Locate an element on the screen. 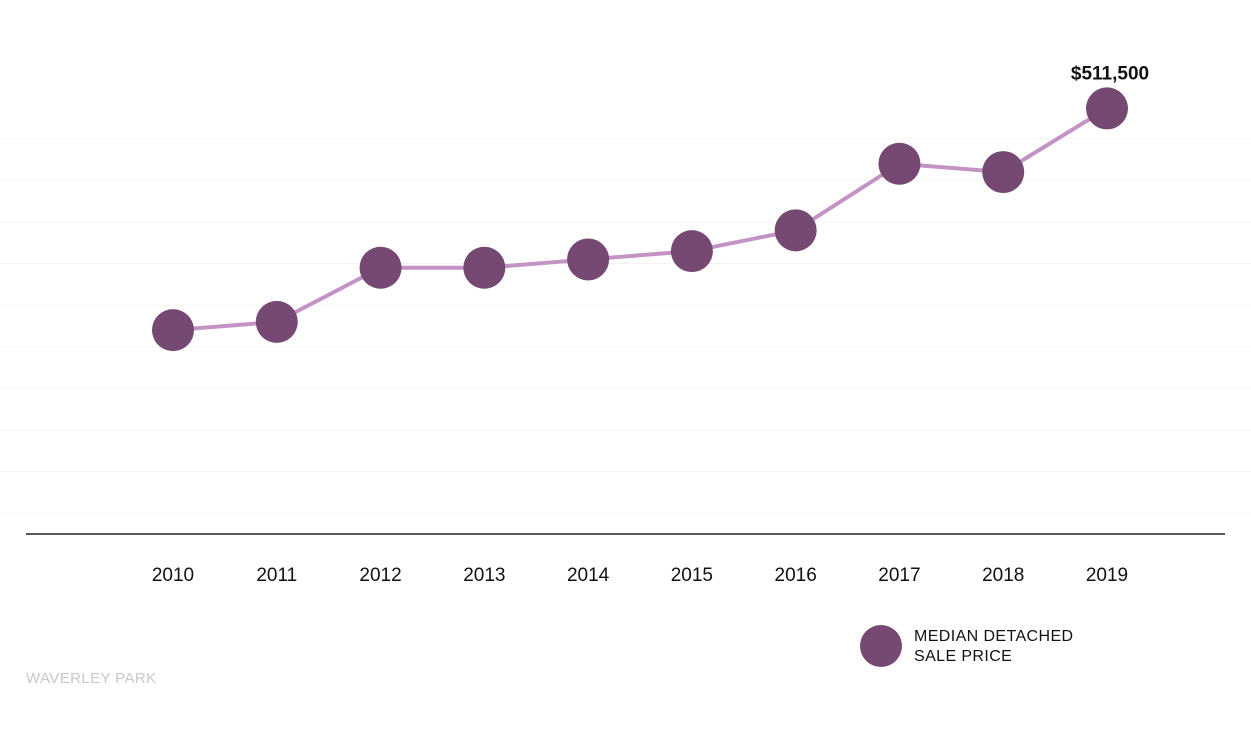 Image resolution: width=1251 pixels, height=730 pixels. legend: MEDIAN DETACHED SALE PRICE is located at coordinates (967, 646).